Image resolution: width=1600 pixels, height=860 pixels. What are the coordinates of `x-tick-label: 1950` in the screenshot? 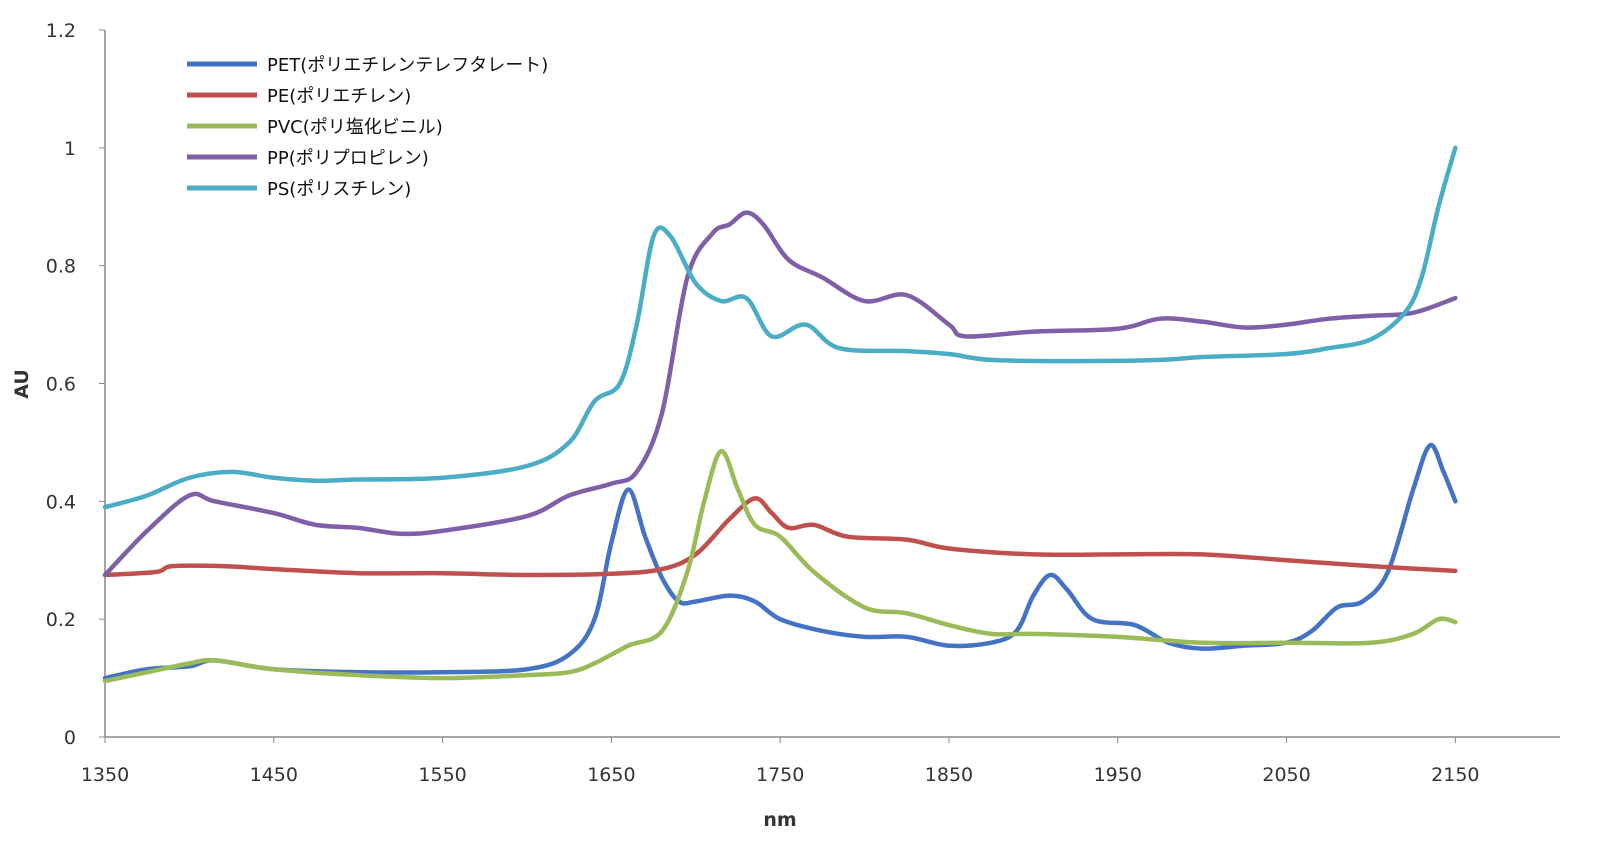 It's located at (1118, 775).